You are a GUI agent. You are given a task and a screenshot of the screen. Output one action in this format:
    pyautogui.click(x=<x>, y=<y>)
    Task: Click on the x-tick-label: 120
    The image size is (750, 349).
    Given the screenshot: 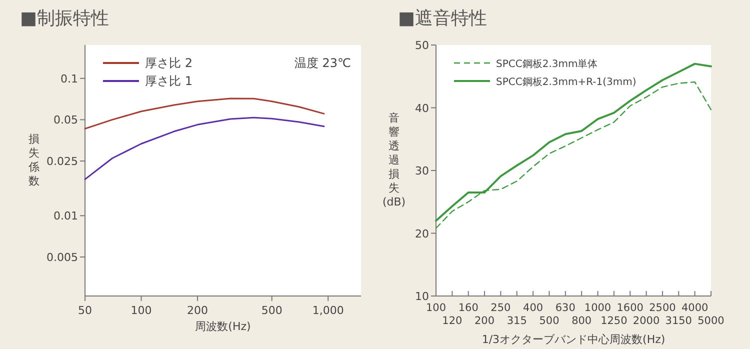 What is the action you would take?
    pyautogui.click(x=452, y=321)
    